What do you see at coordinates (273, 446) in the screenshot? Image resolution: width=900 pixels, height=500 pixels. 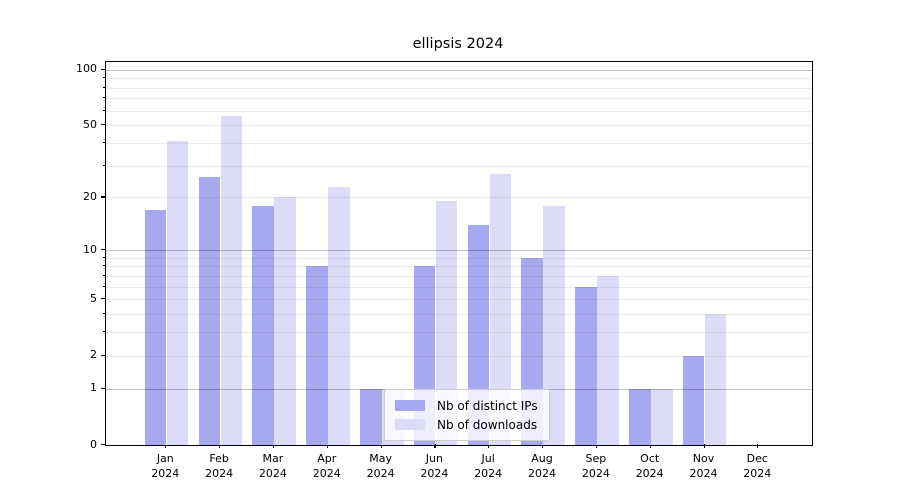 I see `x-tick-mar` at bounding box center [273, 446].